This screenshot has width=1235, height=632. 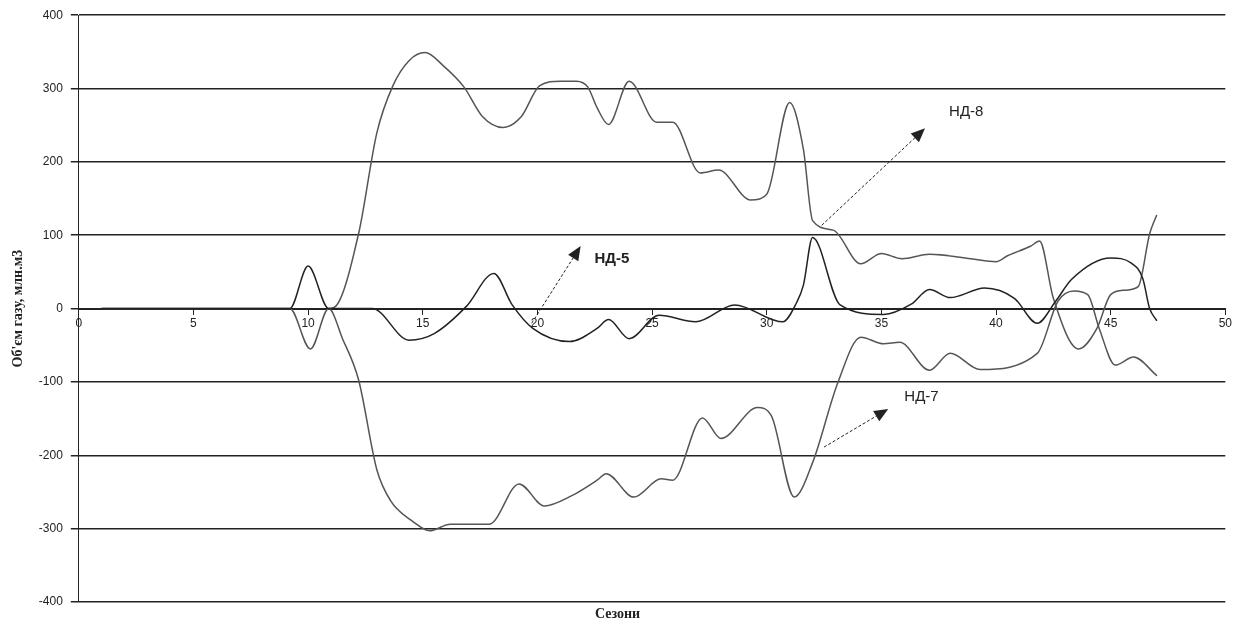 I want to click on x-tick-label: 50, so click(x=1225, y=323).